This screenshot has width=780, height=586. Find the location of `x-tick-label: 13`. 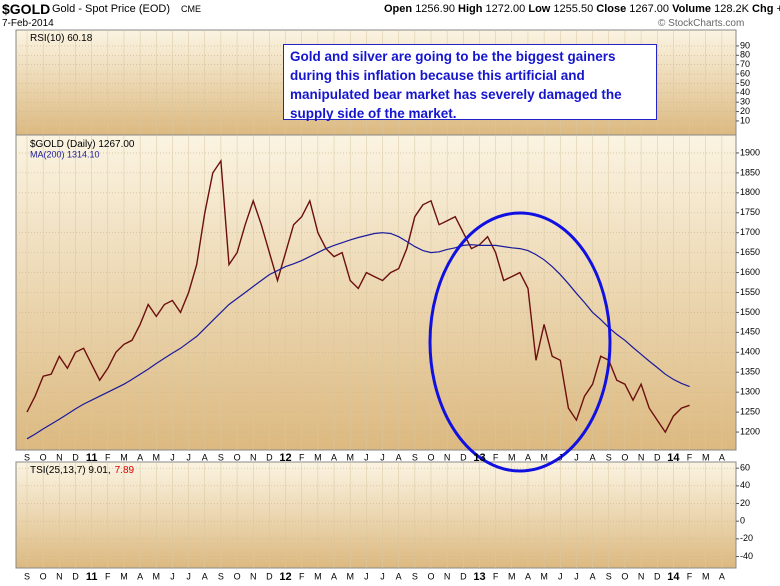

x-tick-label: 13 is located at coordinates (479, 577).